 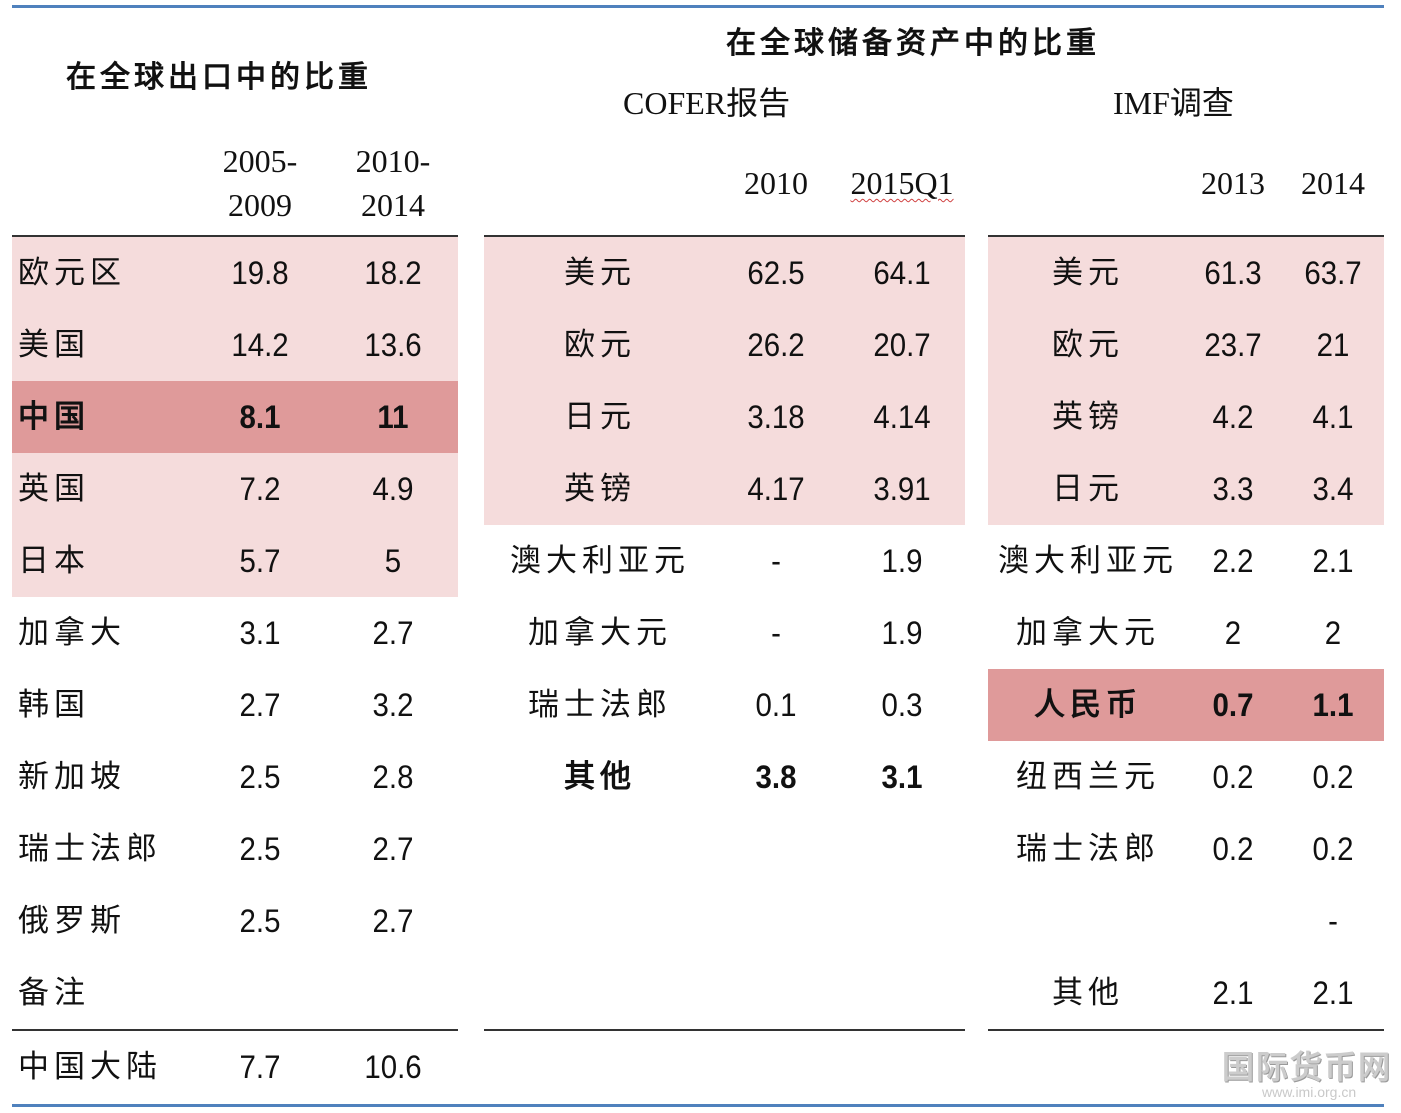 What do you see at coordinates (235, 993) in the screenshot?
I see `table-row: 备注` at bounding box center [235, 993].